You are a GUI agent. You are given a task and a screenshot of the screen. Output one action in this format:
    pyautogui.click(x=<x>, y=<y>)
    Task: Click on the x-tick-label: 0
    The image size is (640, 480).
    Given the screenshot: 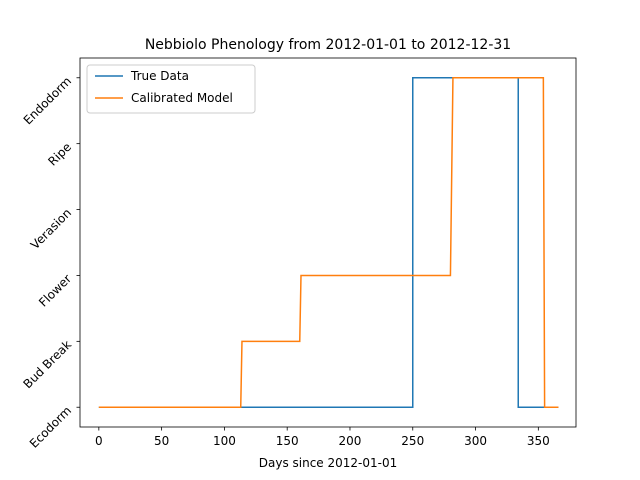 What is the action you would take?
    pyautogui.click(x=99, y=441)
    